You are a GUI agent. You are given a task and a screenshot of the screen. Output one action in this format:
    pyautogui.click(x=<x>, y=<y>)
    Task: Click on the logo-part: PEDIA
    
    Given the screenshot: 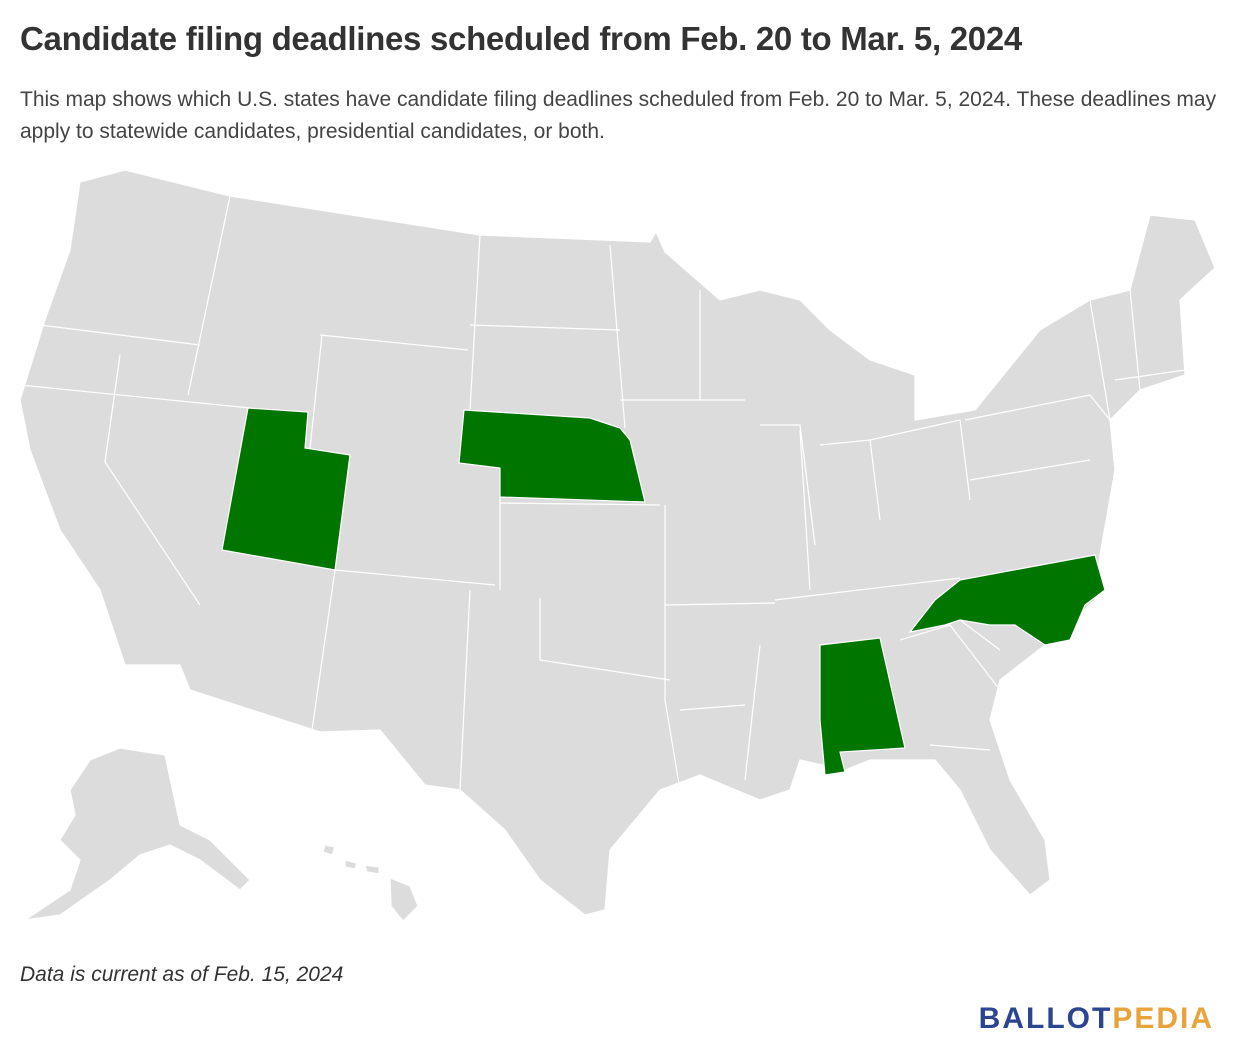 What is the action you would take?
    pyautogui.click(x=1163, y=1018)
    